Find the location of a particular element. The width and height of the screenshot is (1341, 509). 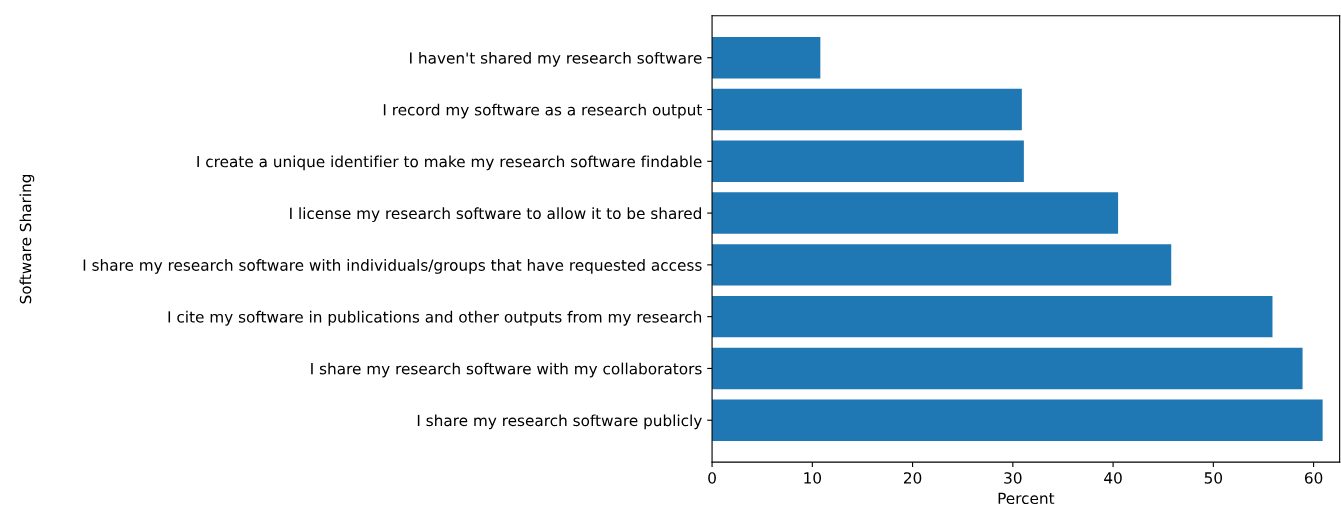

y-tick-label: I license my research software to allow it to be shared is located at coordinates (495, 215).